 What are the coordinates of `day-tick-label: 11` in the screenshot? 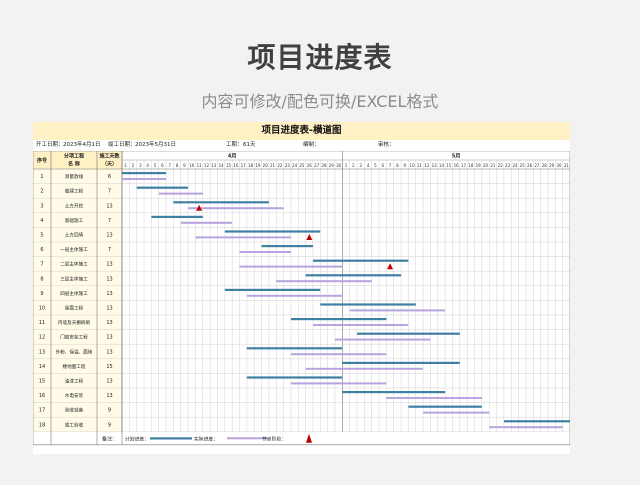 It's located at (200, 165).